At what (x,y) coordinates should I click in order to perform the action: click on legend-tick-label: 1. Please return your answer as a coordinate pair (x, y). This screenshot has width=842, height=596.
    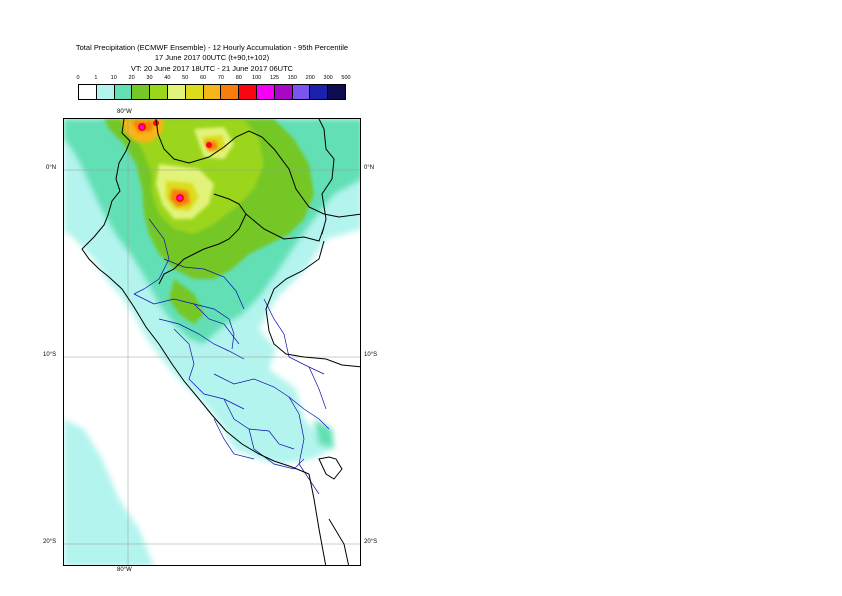
    Looking at the image, I should click on (96, 78).